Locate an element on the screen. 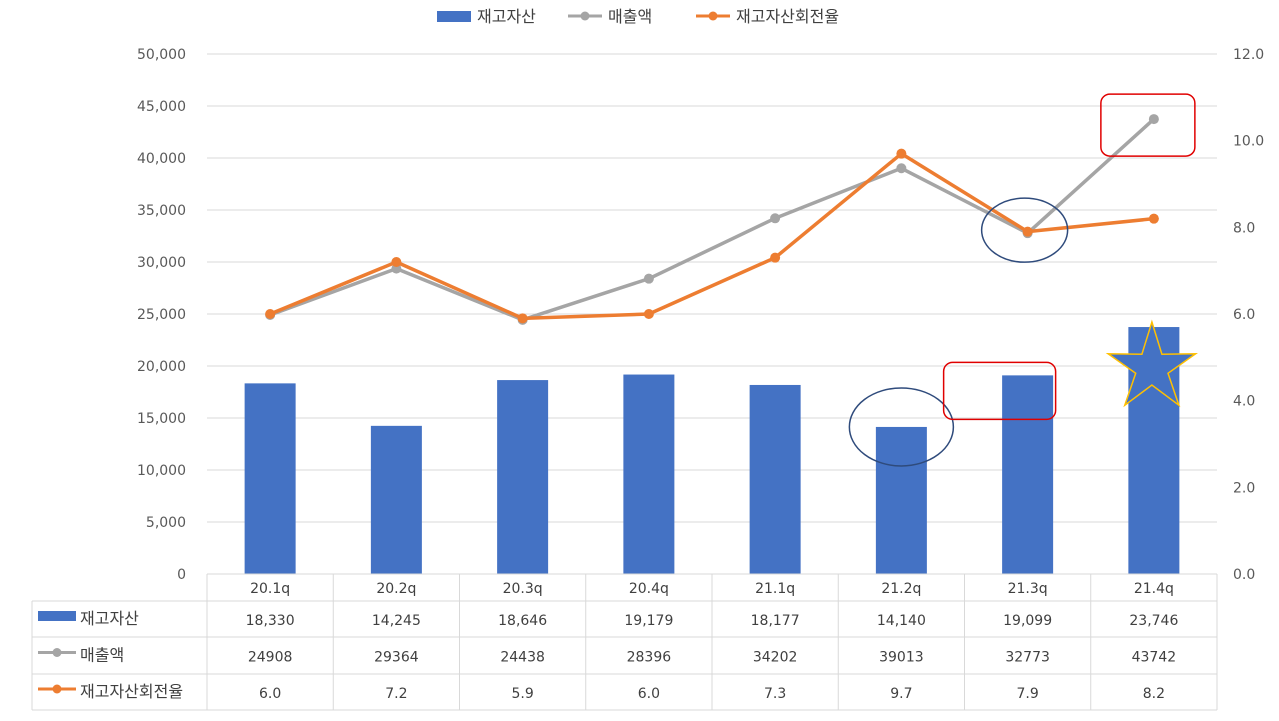 The width and height of the screenshot is (1279, 721). y-right-tick-label: 0.0 is located at coordinates (1244, 575).